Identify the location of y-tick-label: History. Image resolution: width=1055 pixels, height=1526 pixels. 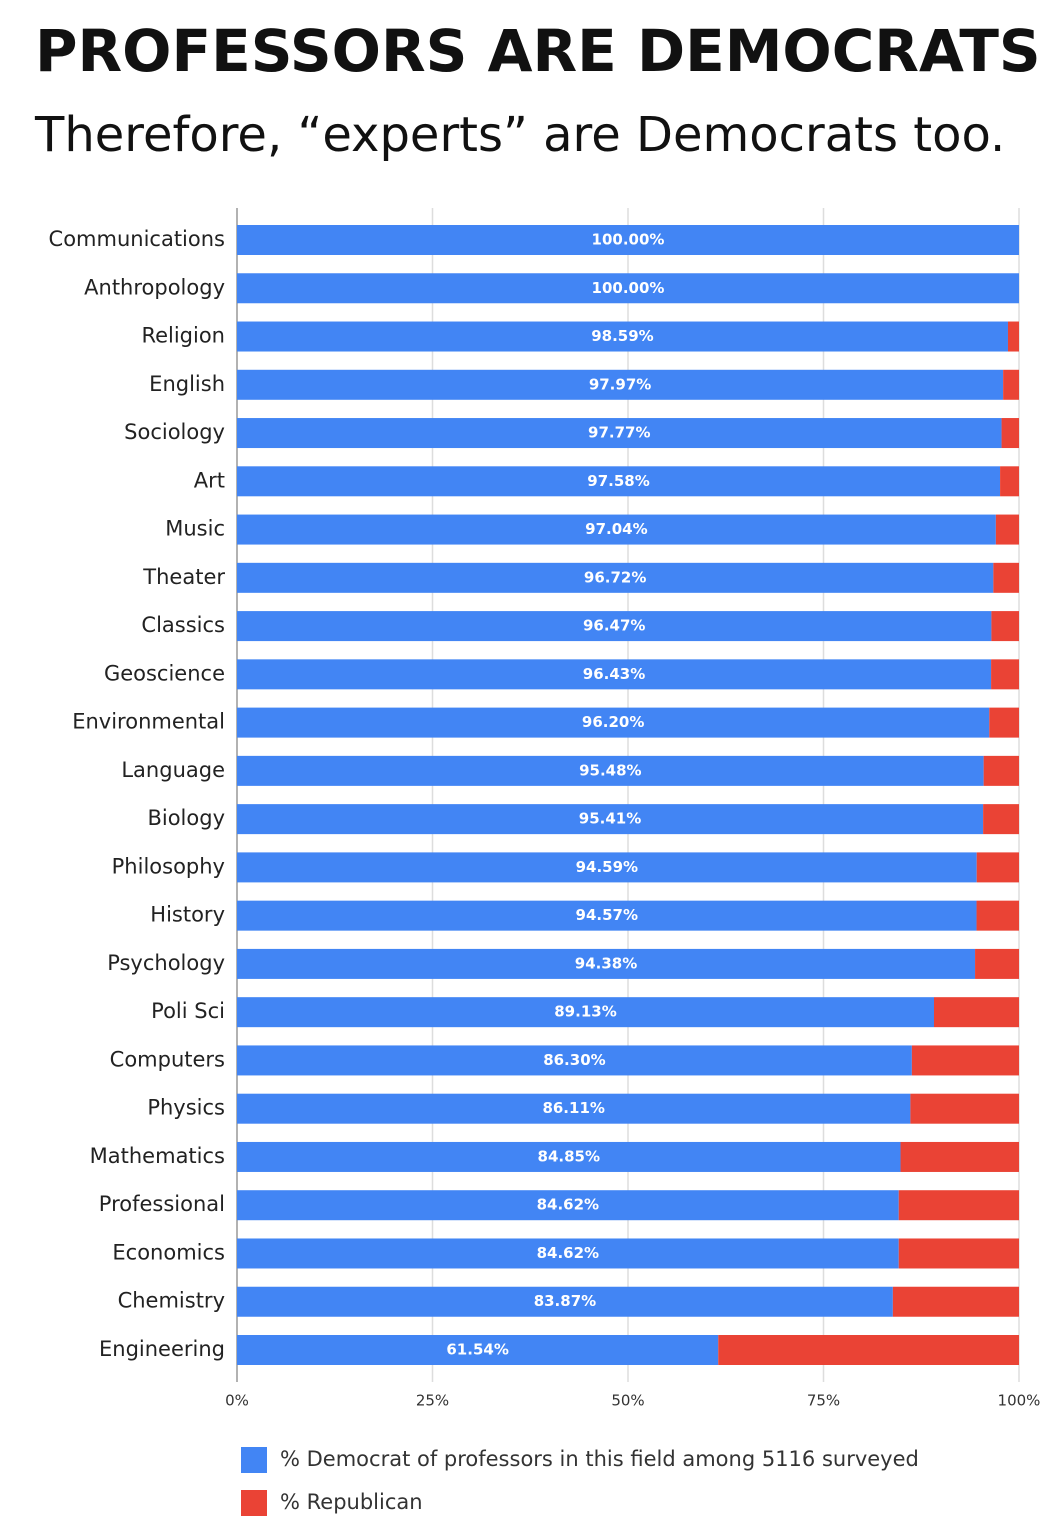
(187, 915).